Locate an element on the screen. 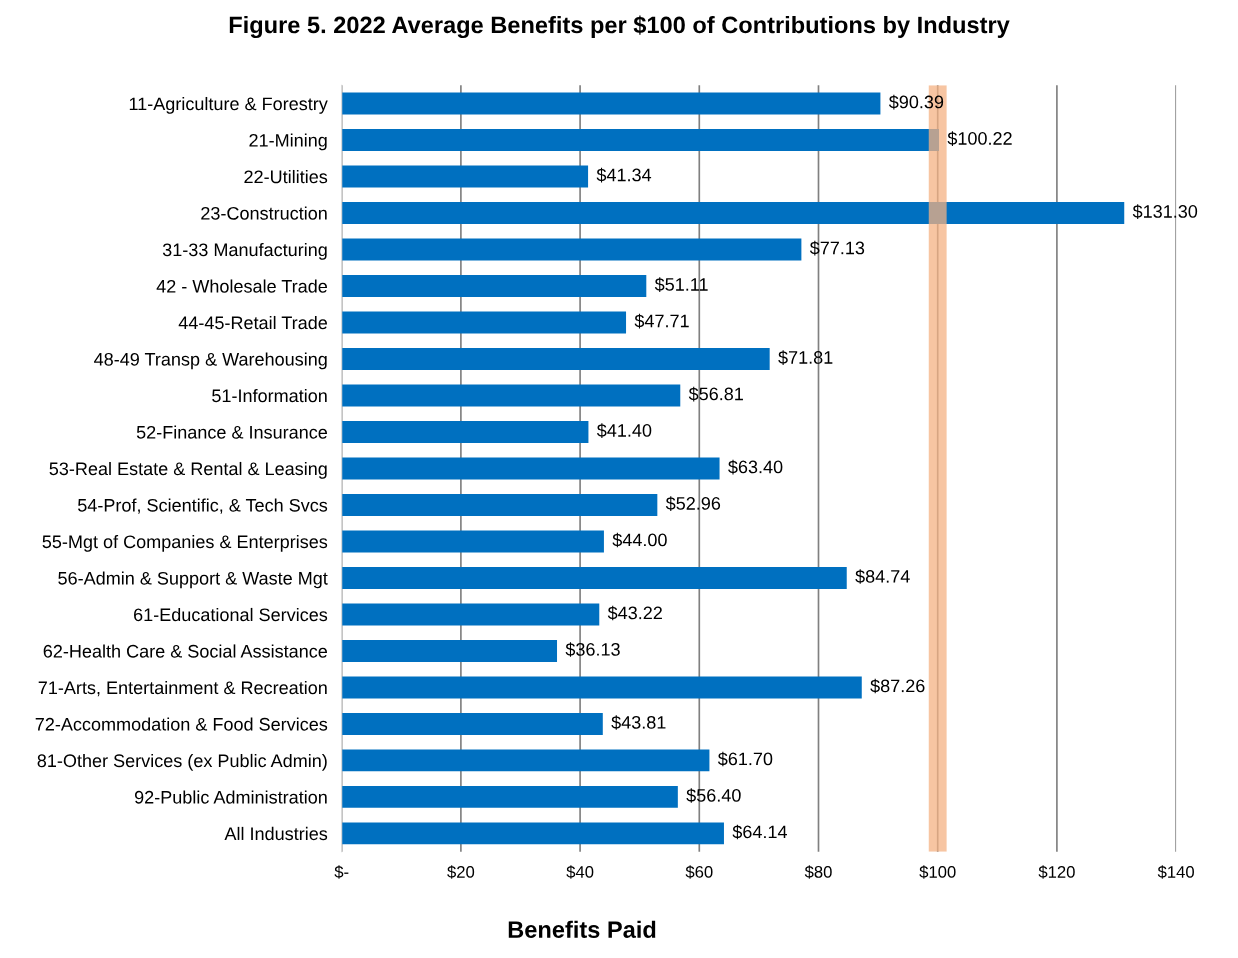  data-label: $77.13 is located at coordinates (837, 248).